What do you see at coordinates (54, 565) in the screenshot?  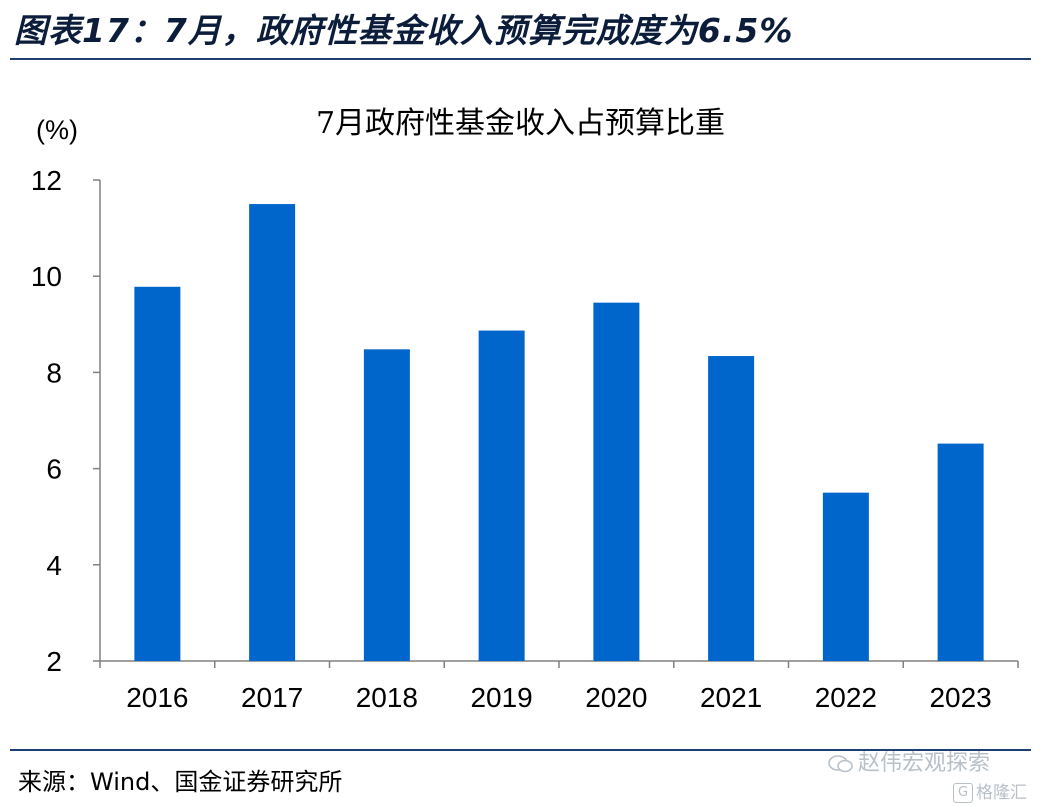 I see `y-tick-label: 4` at bounding box center [54, 565].